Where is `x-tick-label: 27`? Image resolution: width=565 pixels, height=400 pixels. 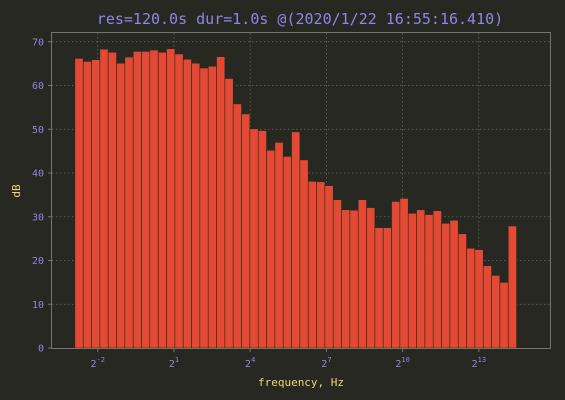 x-tick-label: 27 is located at coordinates (326, 363).